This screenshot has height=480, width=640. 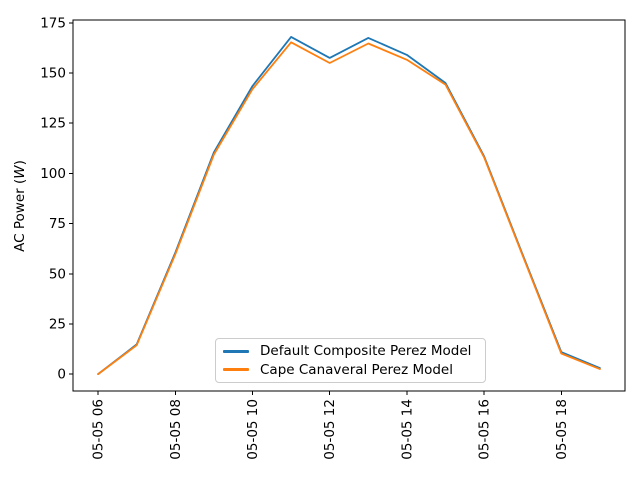 I want to click on x-tick-label: 05-05 16, so click(x=485, y=429).